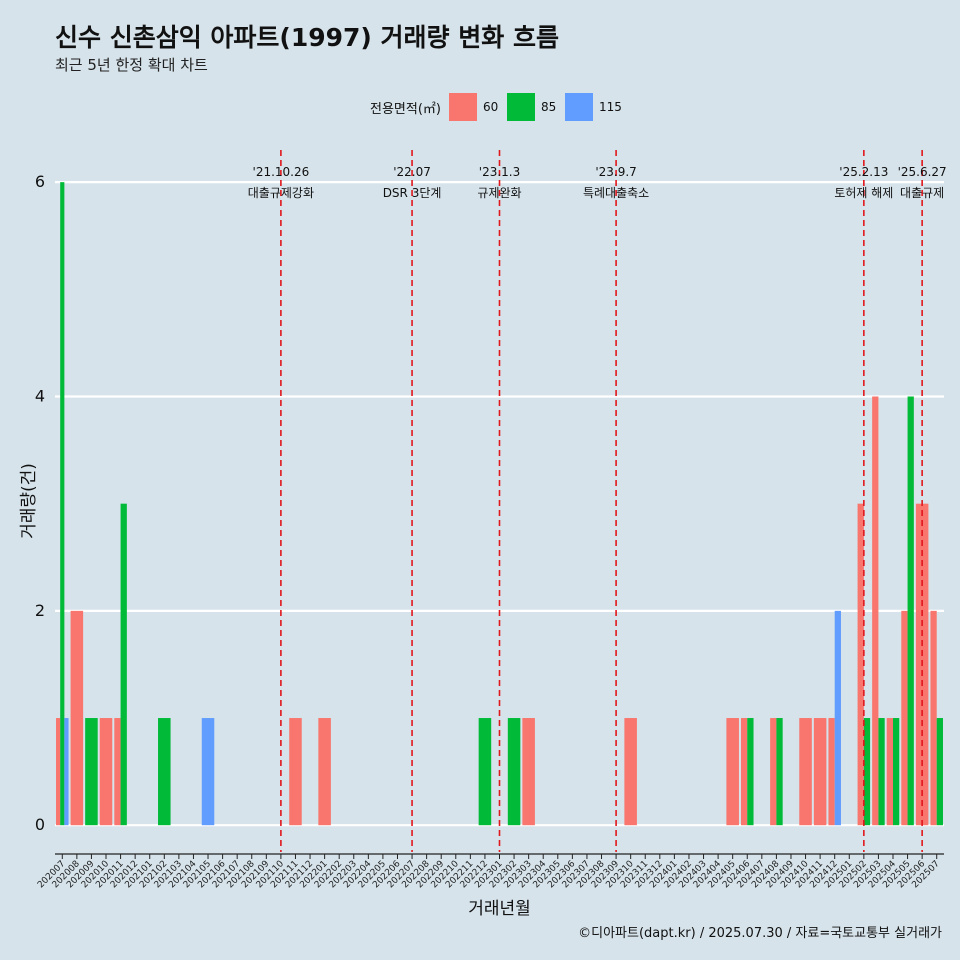 This screenshot has width=960, height=960. What do you see at coordinates (615, 172) in the screenshot?
I see `event-date: '23.9.7` at bounding box center [615, 172].